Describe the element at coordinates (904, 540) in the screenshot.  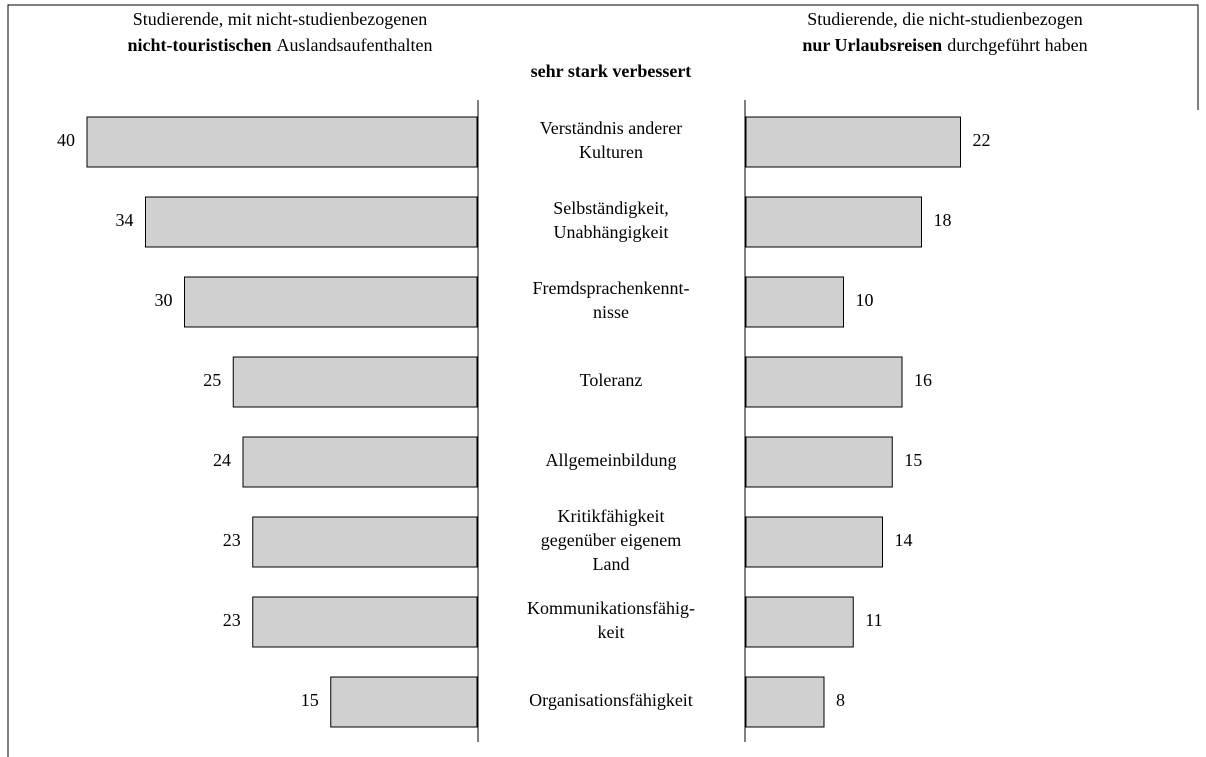
I see `value-label: 14` at that location.